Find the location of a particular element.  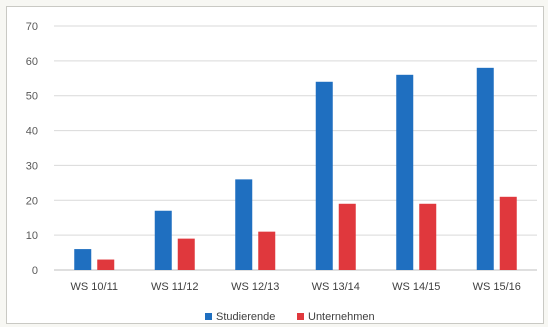

y-tick-label: 0 is located at coordinates (35, 271).